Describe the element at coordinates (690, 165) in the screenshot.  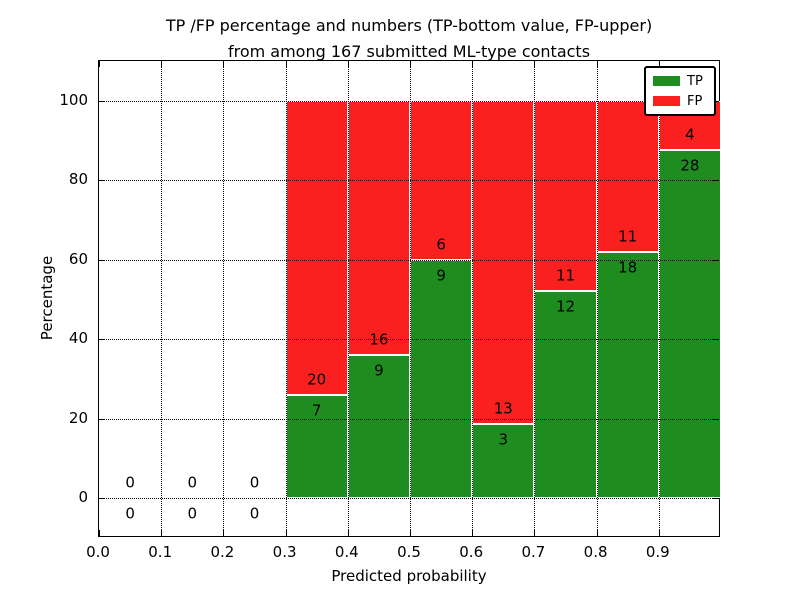
I see `bar-tp-count-label: 28` at that location.